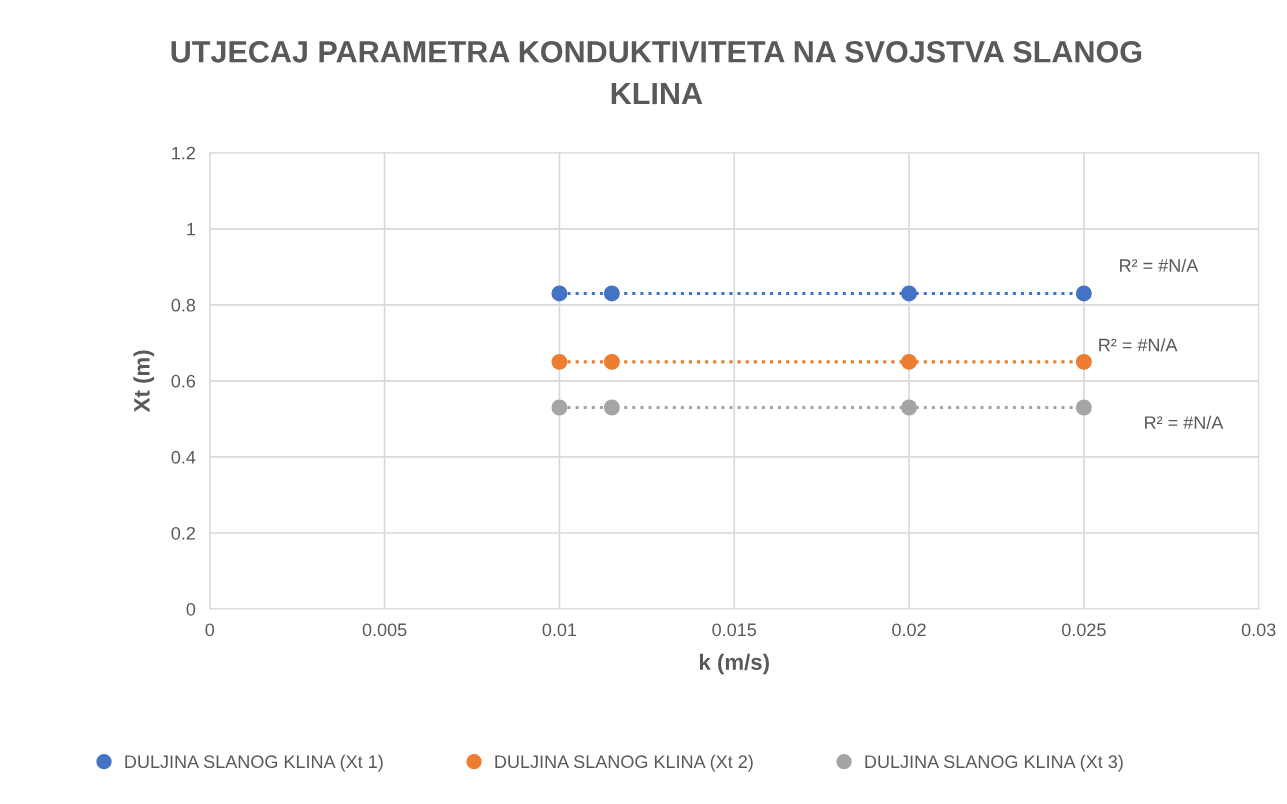 Image resolution: width=1287 pixels, height=804 pixels. Describe the element at coordinates (191, 609) in the screenshot. I see `y-tick-label: 0` at that location.